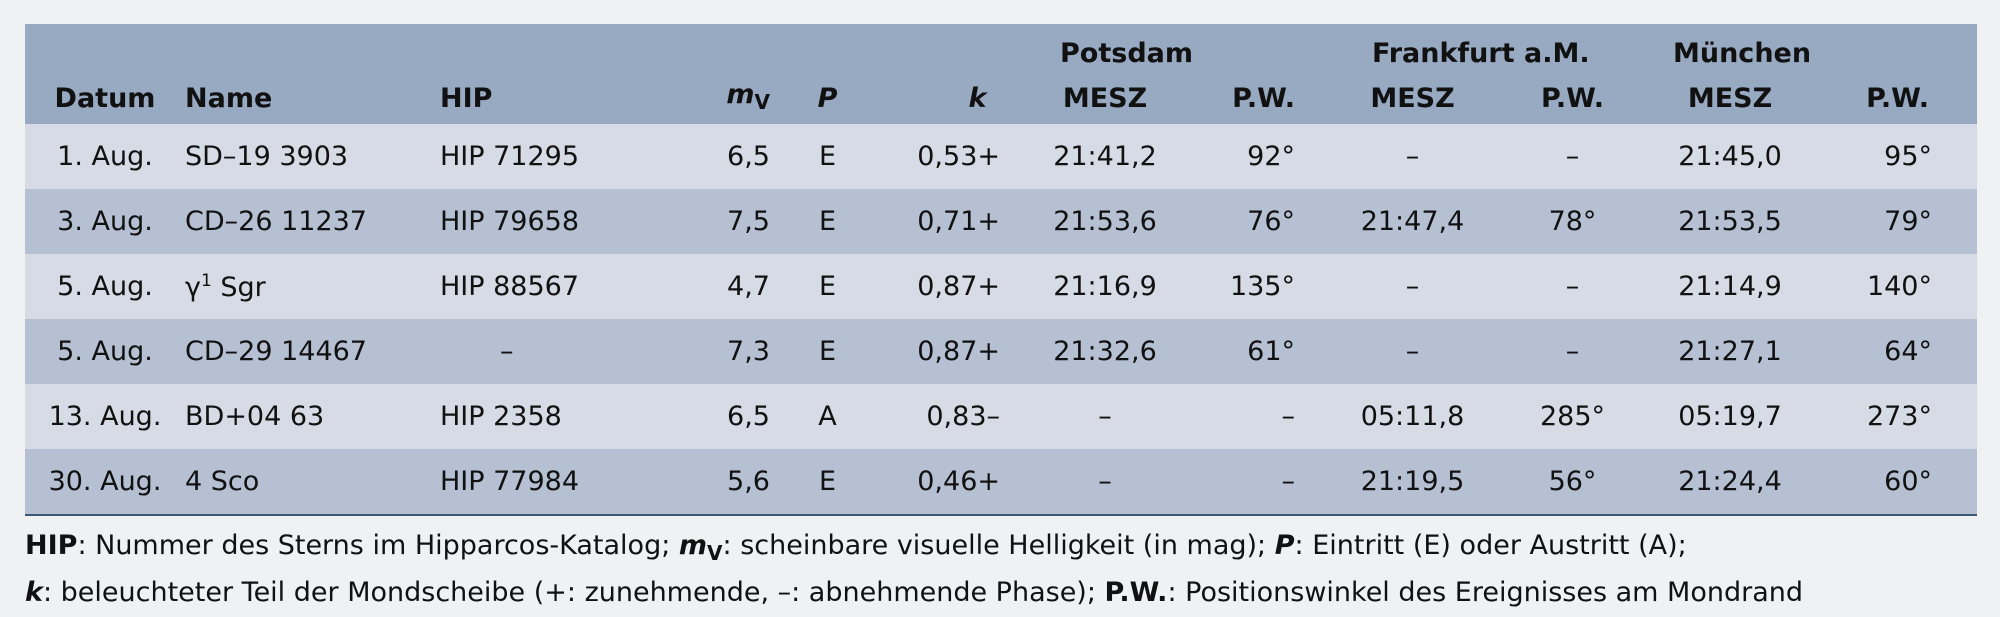 This screenshot has width=2000, height=617. Describe the element at coordinates (501, 416) in the screenshot. I see `cell-hip: HIP 2358` at that location.